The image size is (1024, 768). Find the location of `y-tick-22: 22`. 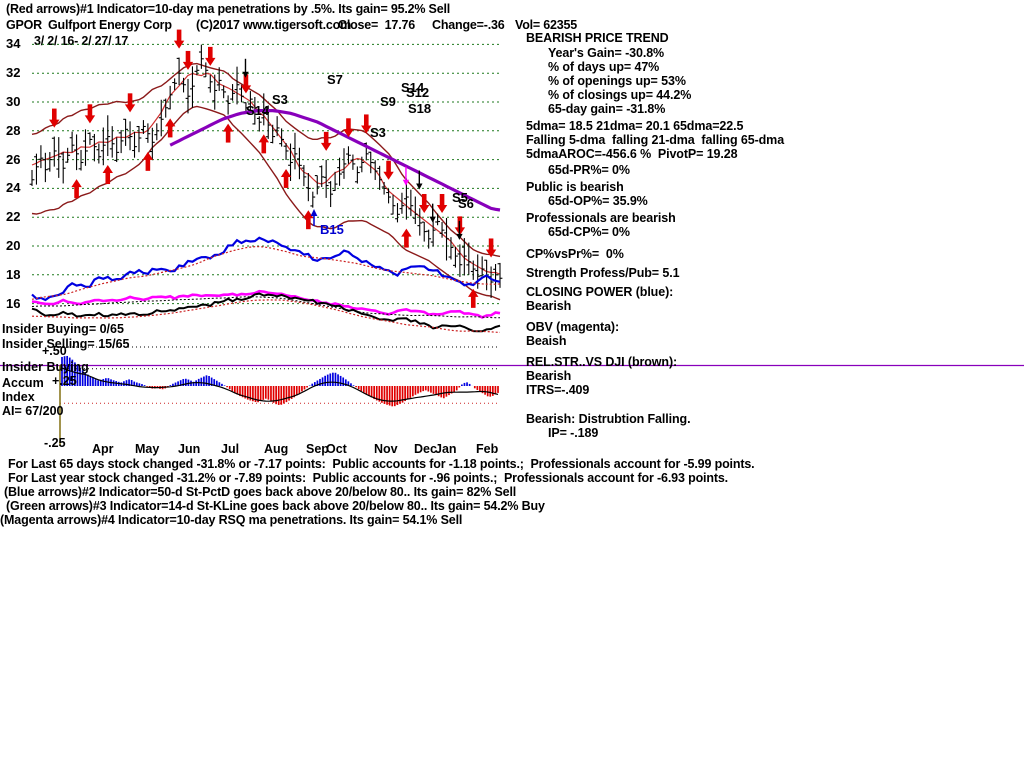

y-tick-22: 22 is located at coordinates (13, 217).